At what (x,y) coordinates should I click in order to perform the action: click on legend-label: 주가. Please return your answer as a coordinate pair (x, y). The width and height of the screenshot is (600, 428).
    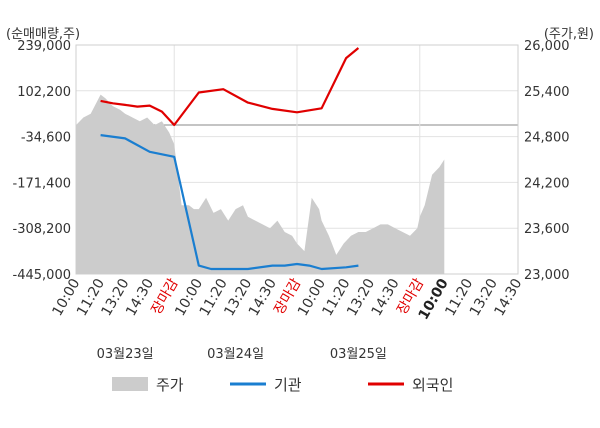
    Looking at the image, I should click on (170, 385).